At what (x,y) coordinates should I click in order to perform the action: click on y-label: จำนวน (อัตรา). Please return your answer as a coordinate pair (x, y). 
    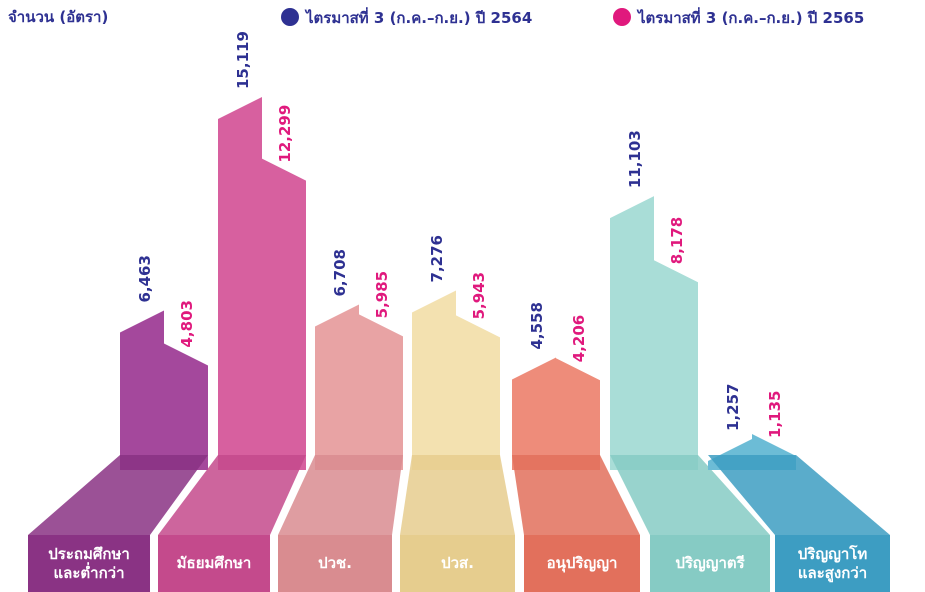
    Looking at the image, I should click on (58, 17).